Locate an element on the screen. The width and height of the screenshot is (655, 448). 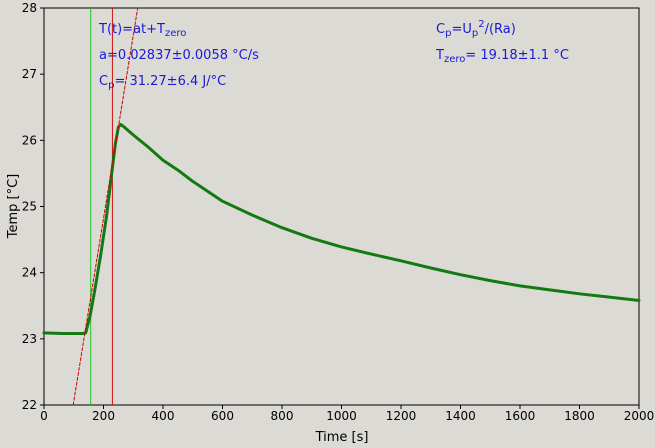
tzero-value: = 19.18±1.1 °C is located at coordinates (517, 55).